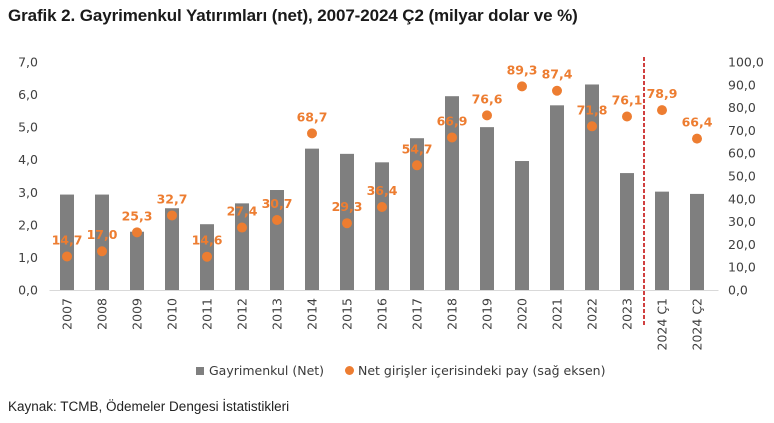 This screenshot has width=774, height=423. What do you see at coordinates (487, 314) in the screenshot?
I see `x-axis-tick-label: 2019` at bounding box center [487, 314].